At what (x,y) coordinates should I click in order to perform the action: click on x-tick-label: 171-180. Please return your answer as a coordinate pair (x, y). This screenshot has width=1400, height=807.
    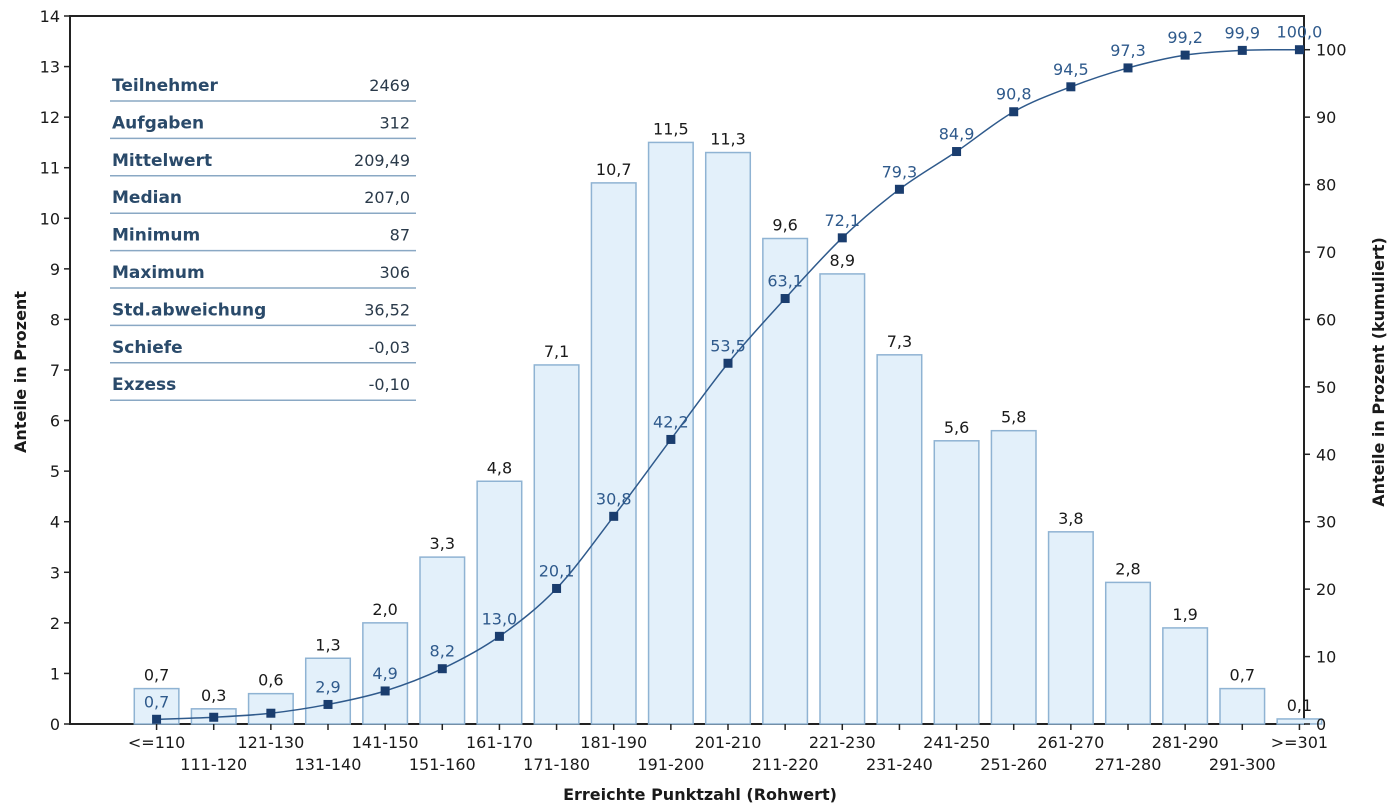
    Looking at the image, I should click on (556, 764).